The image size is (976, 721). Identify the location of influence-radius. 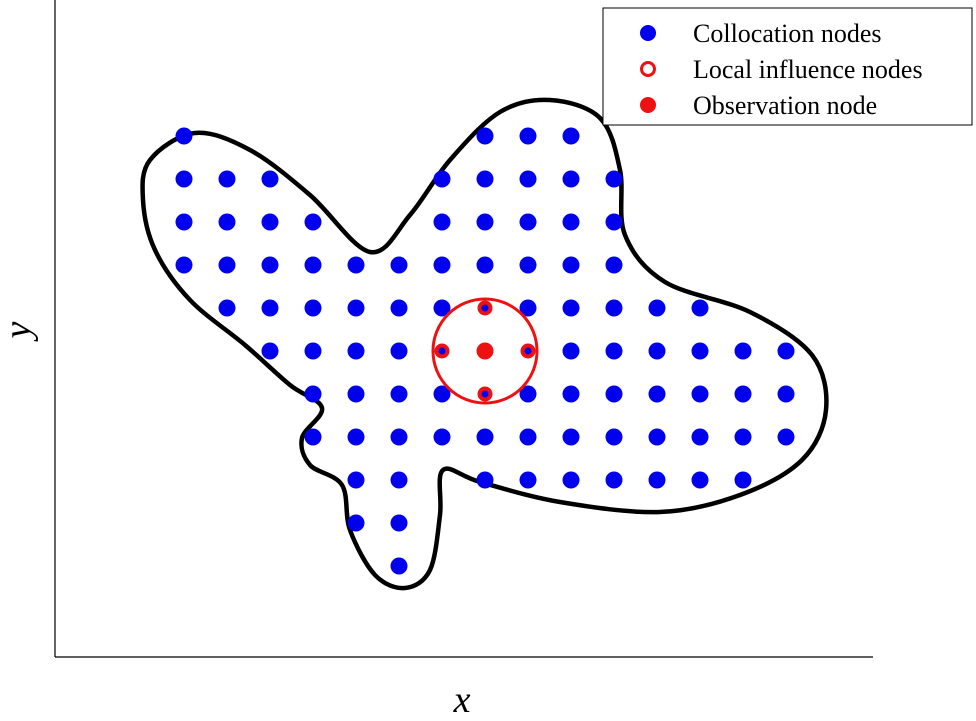
(485, 351).